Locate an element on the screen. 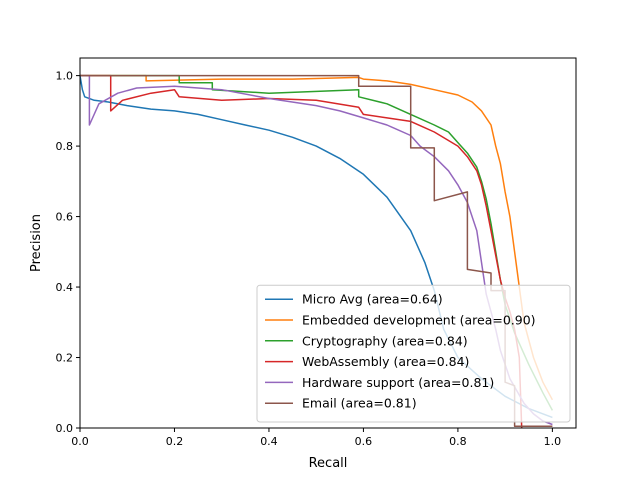 Image resolution: width=640 pixels, height=484 pixels. legend-box is located at coordinates (413, 353).